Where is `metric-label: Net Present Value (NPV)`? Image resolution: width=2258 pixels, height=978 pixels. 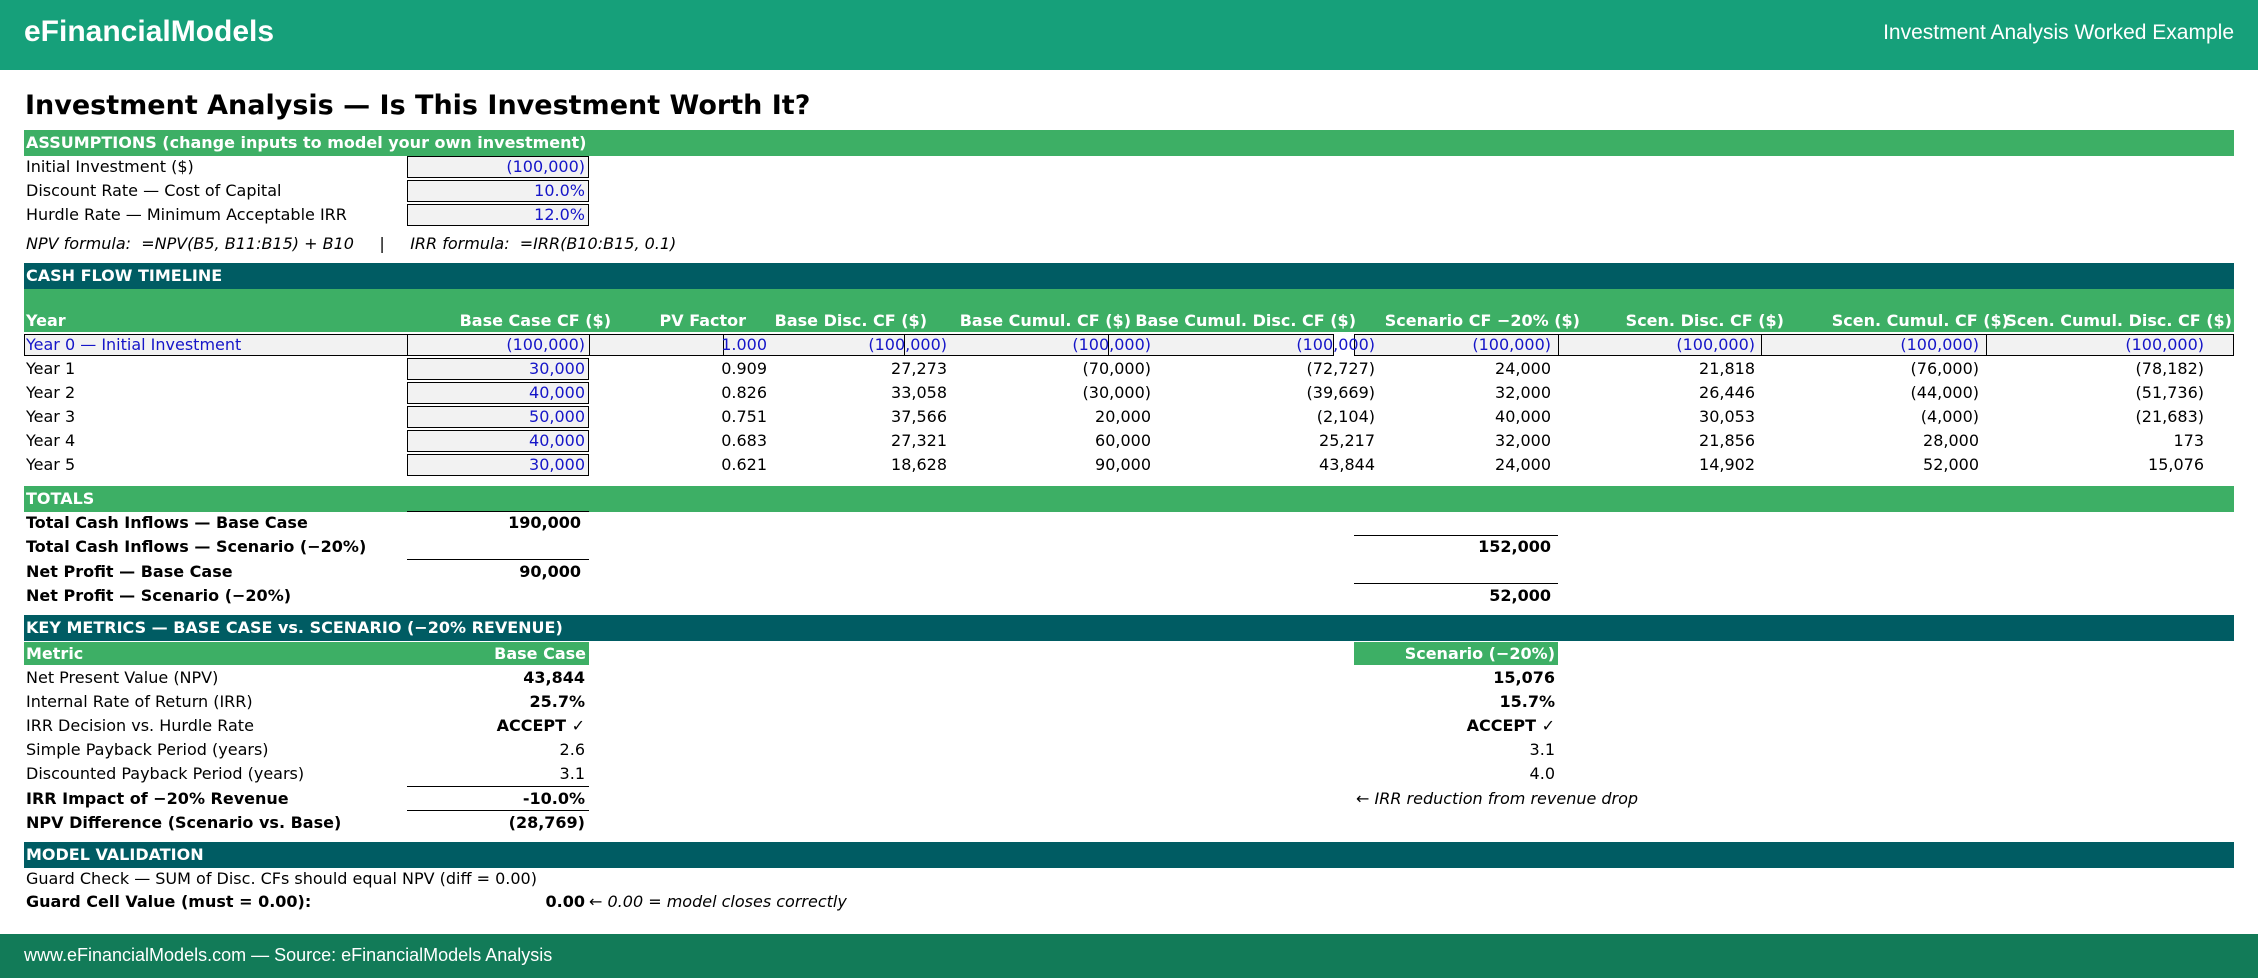 metric-label: Net Present Value (NPV) is located at coordinates (122, 677).